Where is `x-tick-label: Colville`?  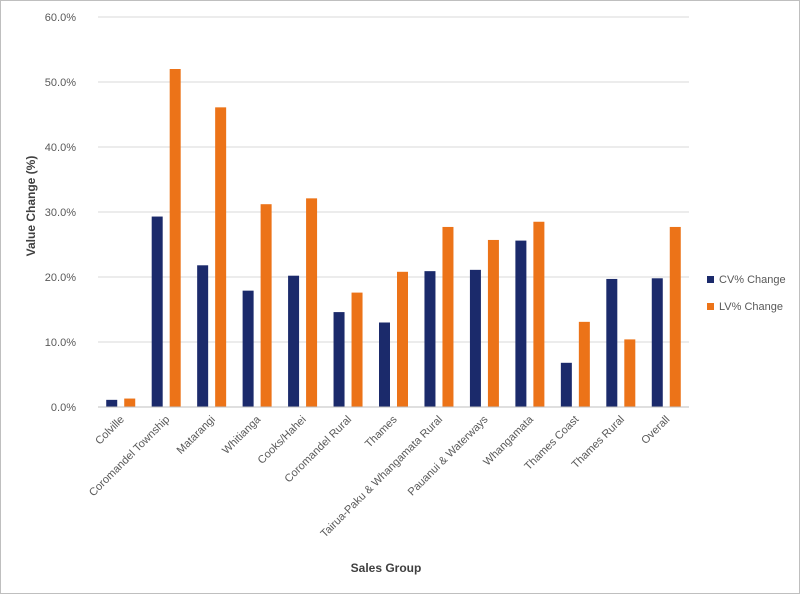
x-tick-label: Colville is located at coordinates (110, 431).